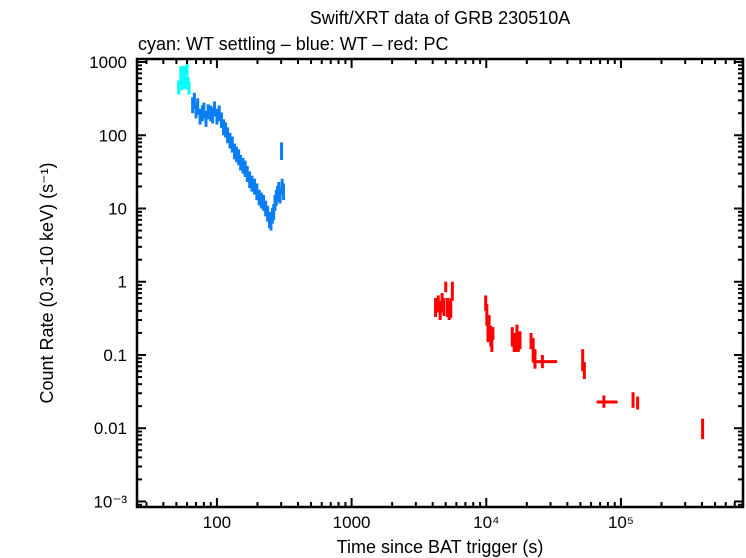 This screenshot has width=746, height=558. I want to click on y-tick-label: 1, so click(122, 282).